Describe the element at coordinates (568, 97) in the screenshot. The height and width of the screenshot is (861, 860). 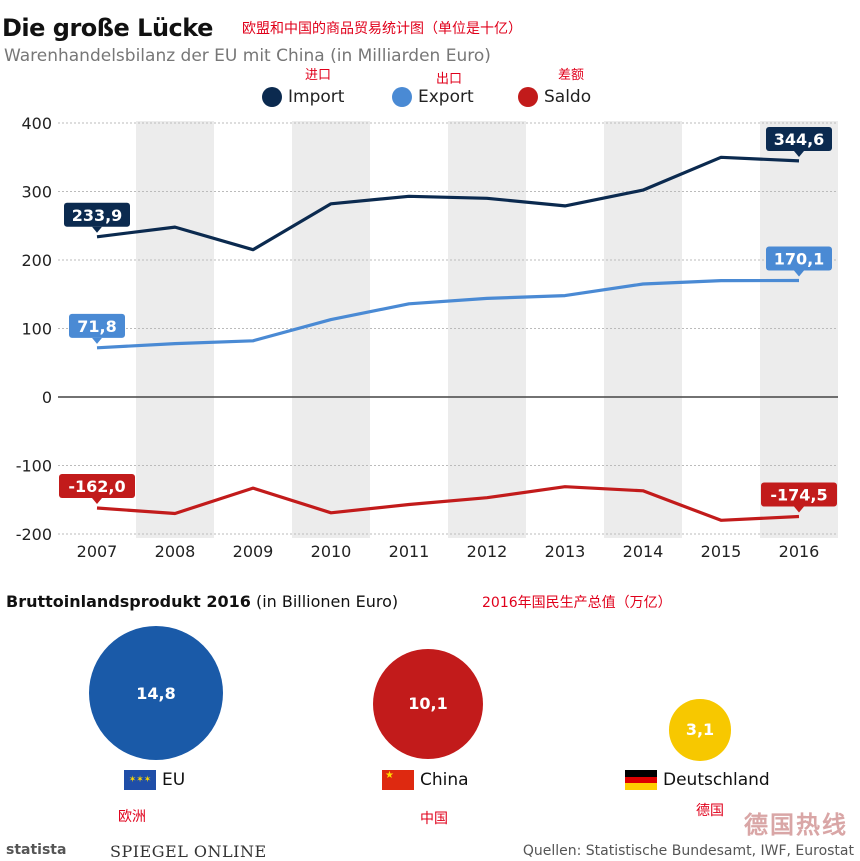
I see `legend-label-saldo: Saldo` at that location.